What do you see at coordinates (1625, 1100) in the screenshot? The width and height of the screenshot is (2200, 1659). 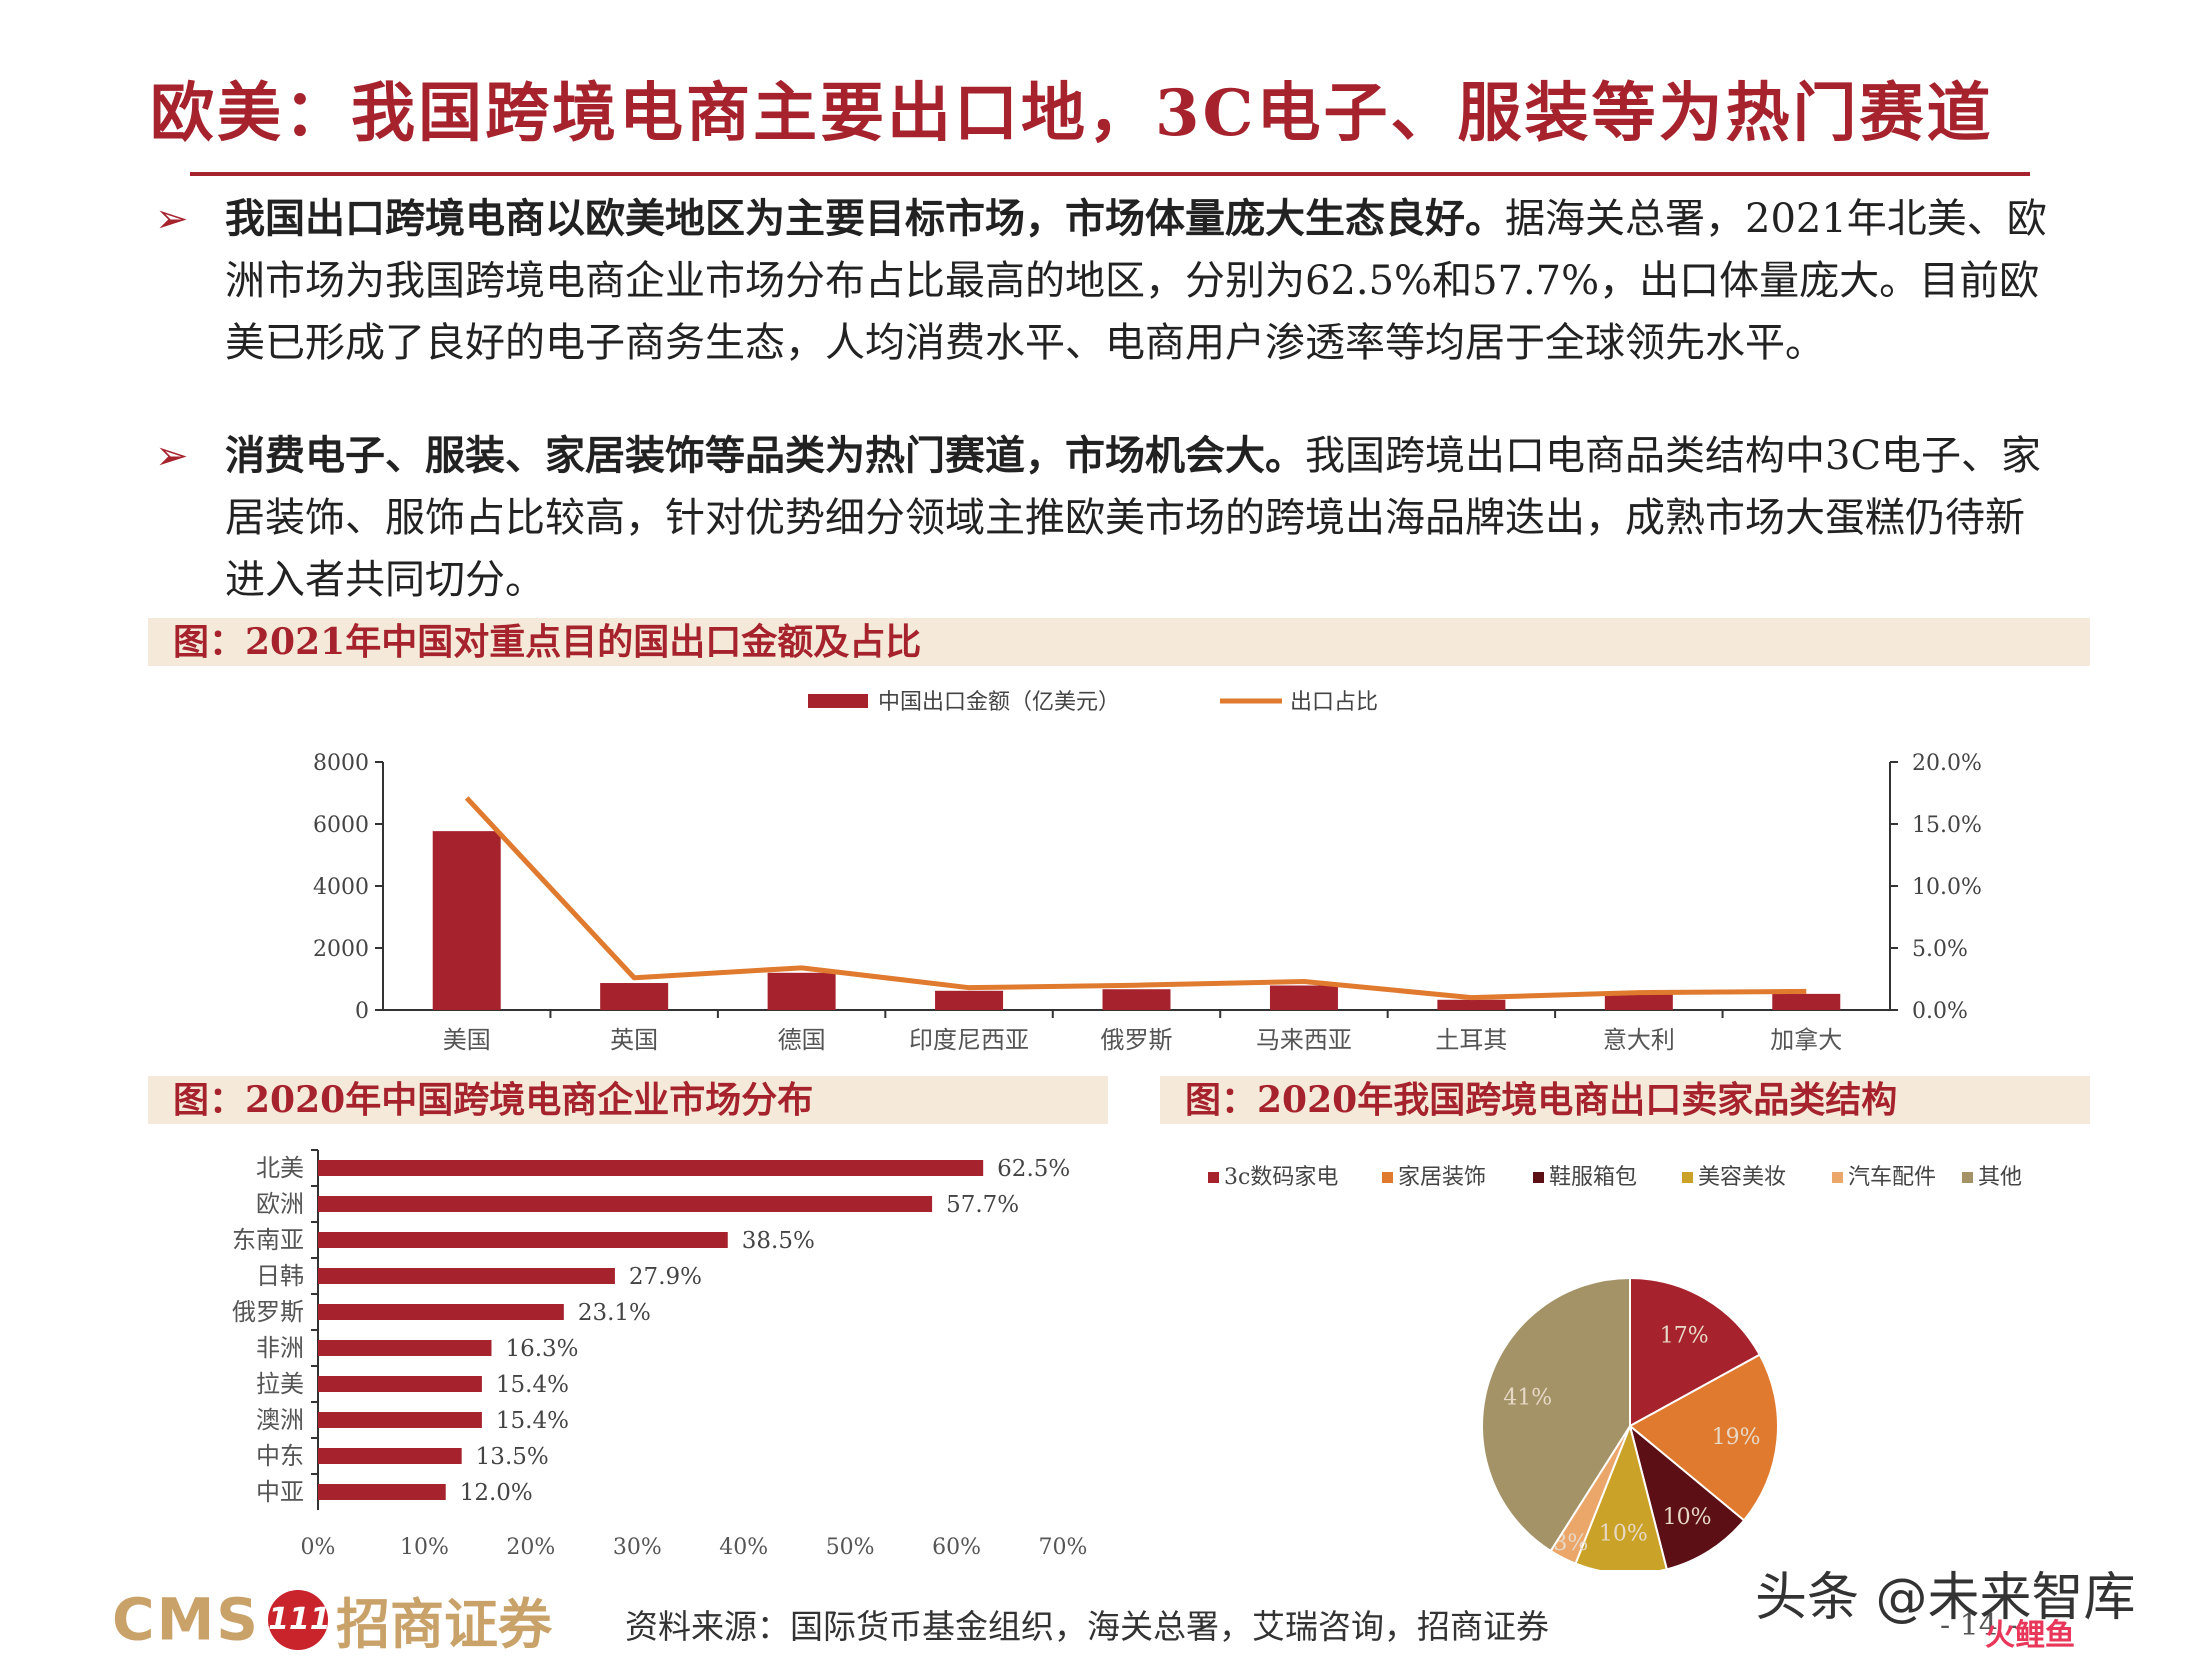 I see `figure-3-caption: 图：2020年我国跨境电商出口卖家品类结构` at bounding box center [1625, 1100].